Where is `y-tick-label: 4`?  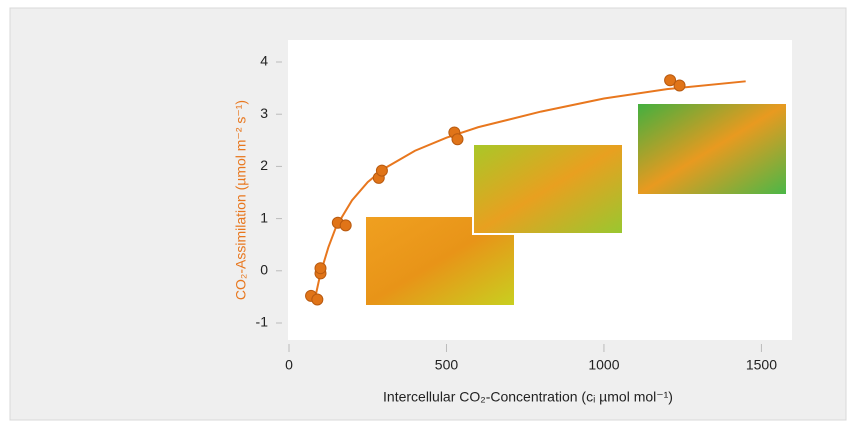
y-tick-label: 4 is located at coordinates (264, 61).